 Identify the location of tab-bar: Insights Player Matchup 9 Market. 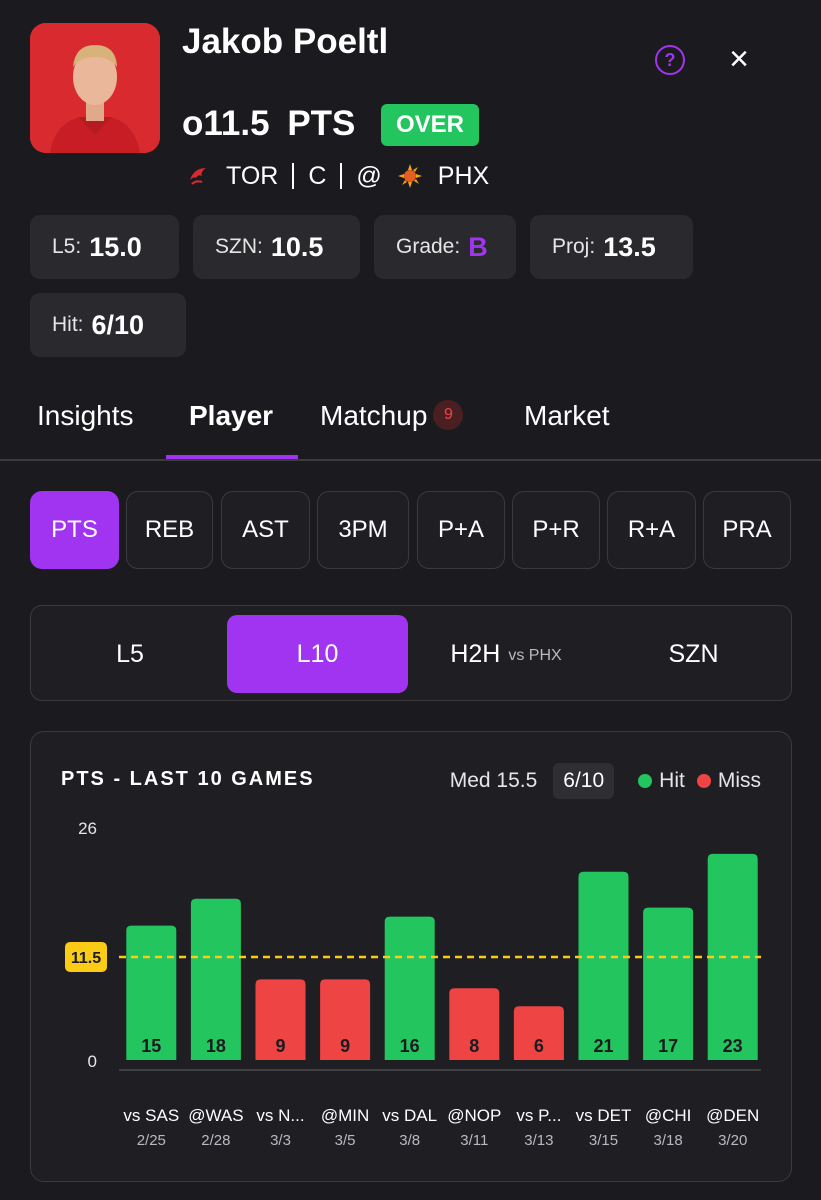
(410, 424).